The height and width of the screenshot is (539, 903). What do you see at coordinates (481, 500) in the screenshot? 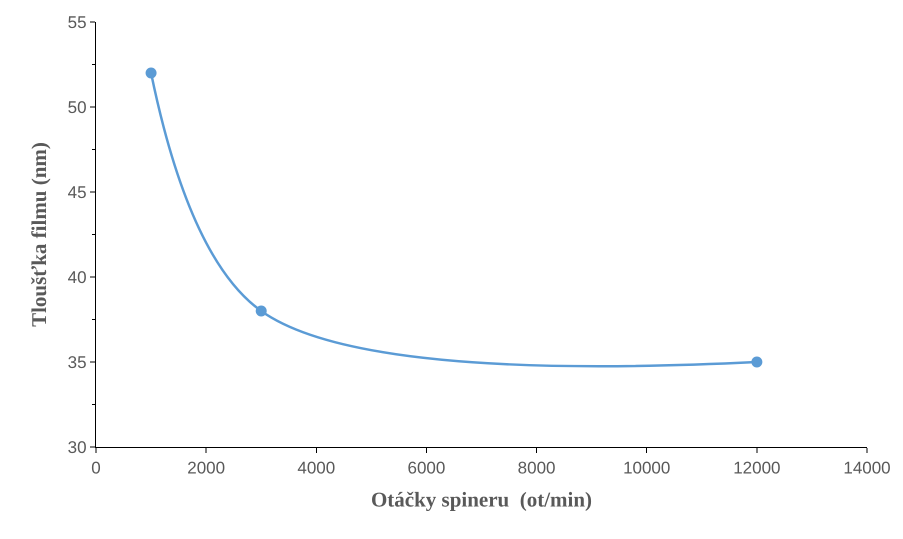
I see `x-axis-title: Otáčky spineru (ot/min)` at bounding box center [481, 500].